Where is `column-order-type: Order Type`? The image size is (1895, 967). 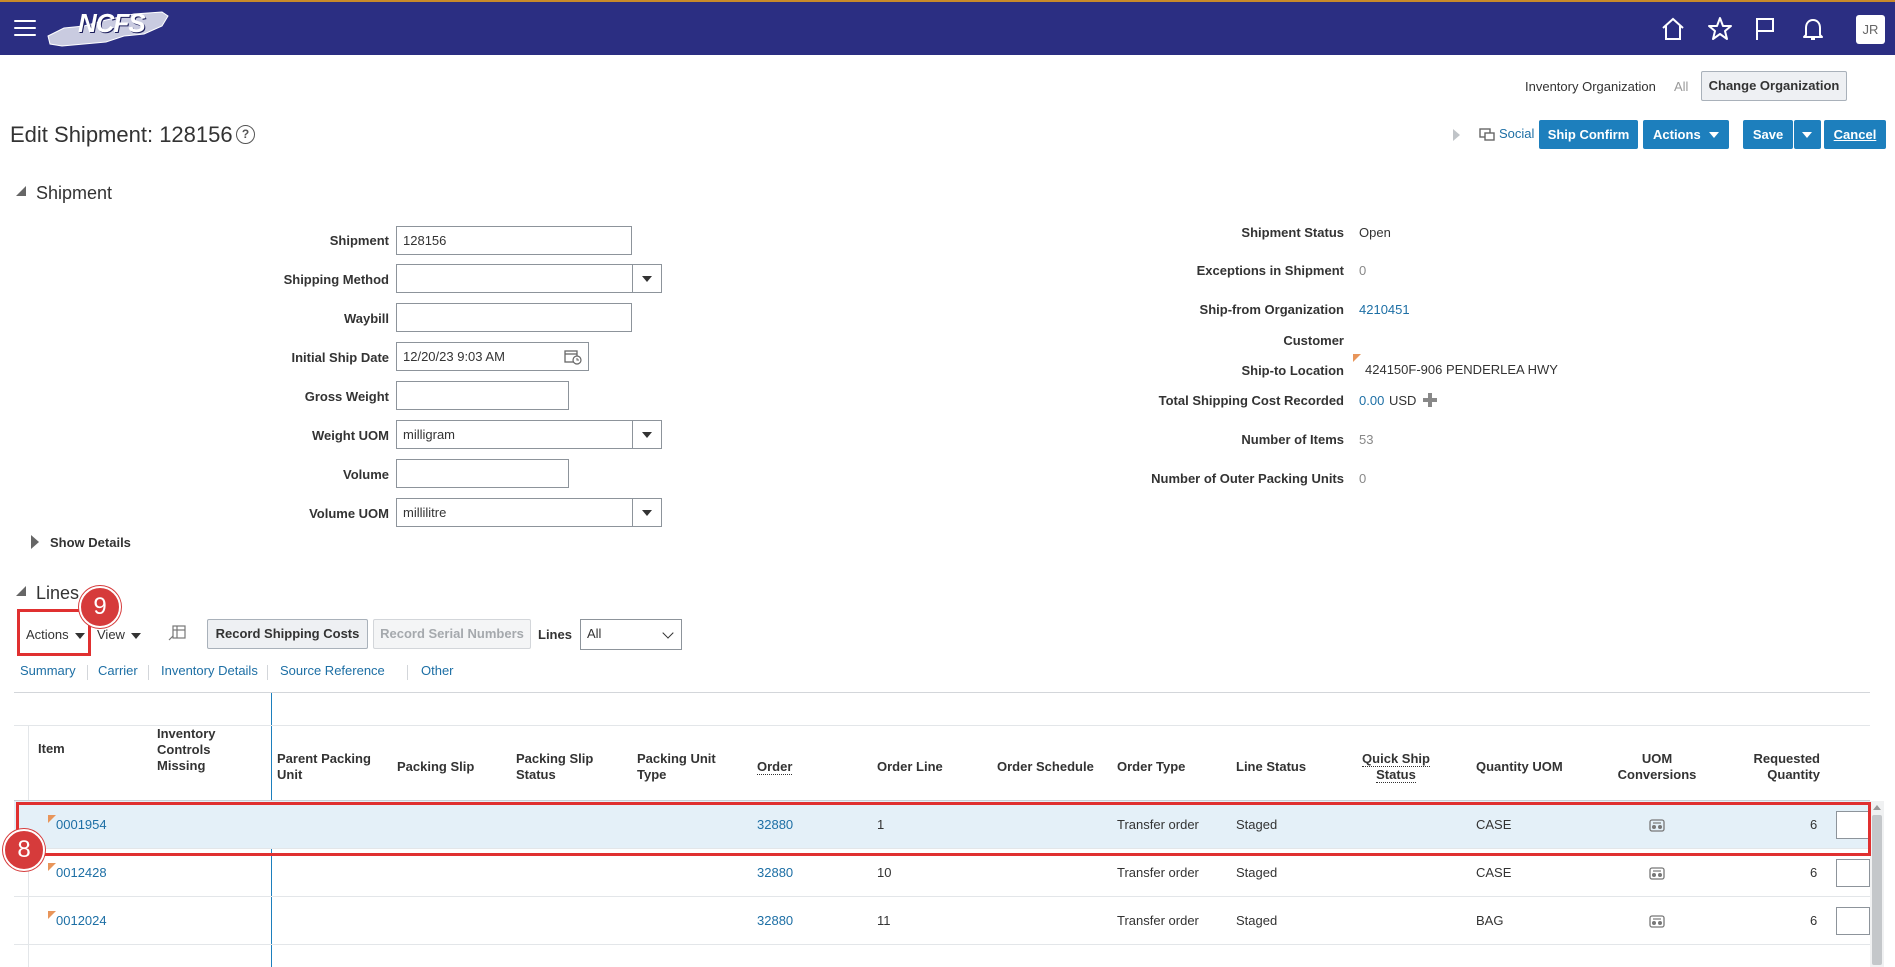 column-order-type: Order Type is located at coordinates (1151, 766).